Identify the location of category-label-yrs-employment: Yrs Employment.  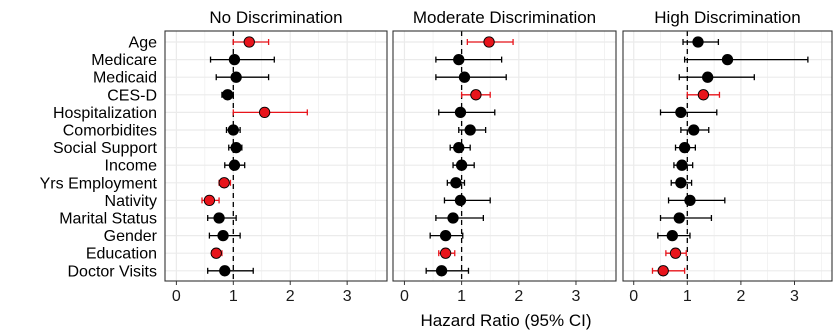
(99, 183).